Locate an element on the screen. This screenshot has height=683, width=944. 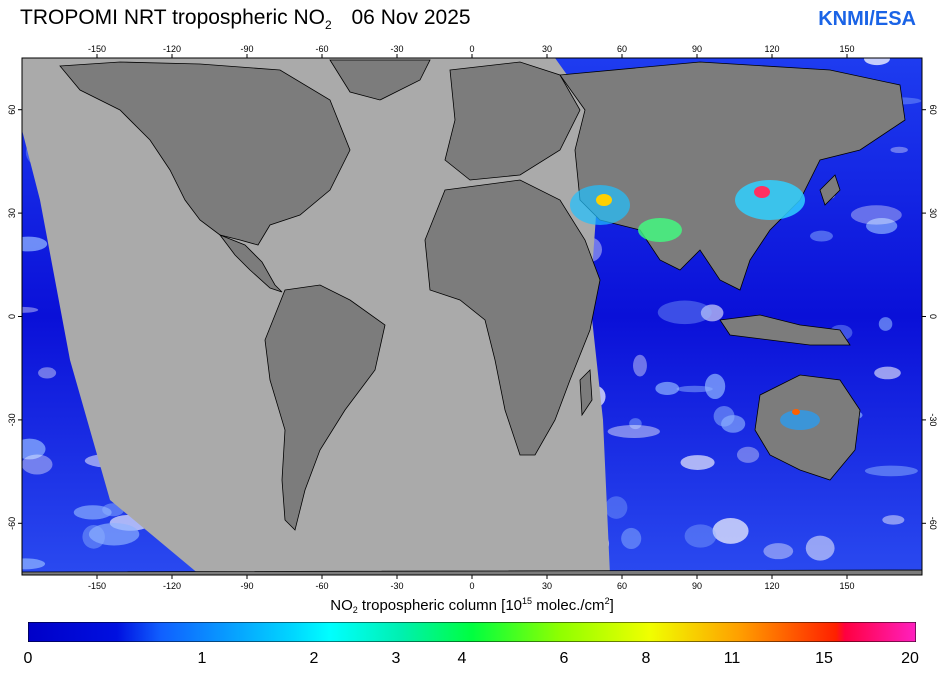
lon-label-bottom: -120 is located at coordinates (172, 586).